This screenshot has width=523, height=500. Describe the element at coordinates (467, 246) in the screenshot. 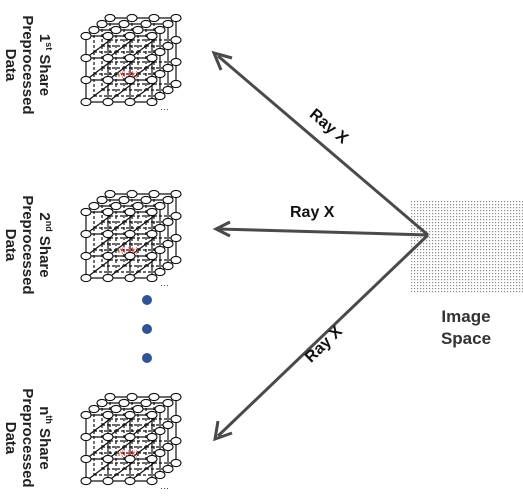

I see `image-space-grid` at that location.